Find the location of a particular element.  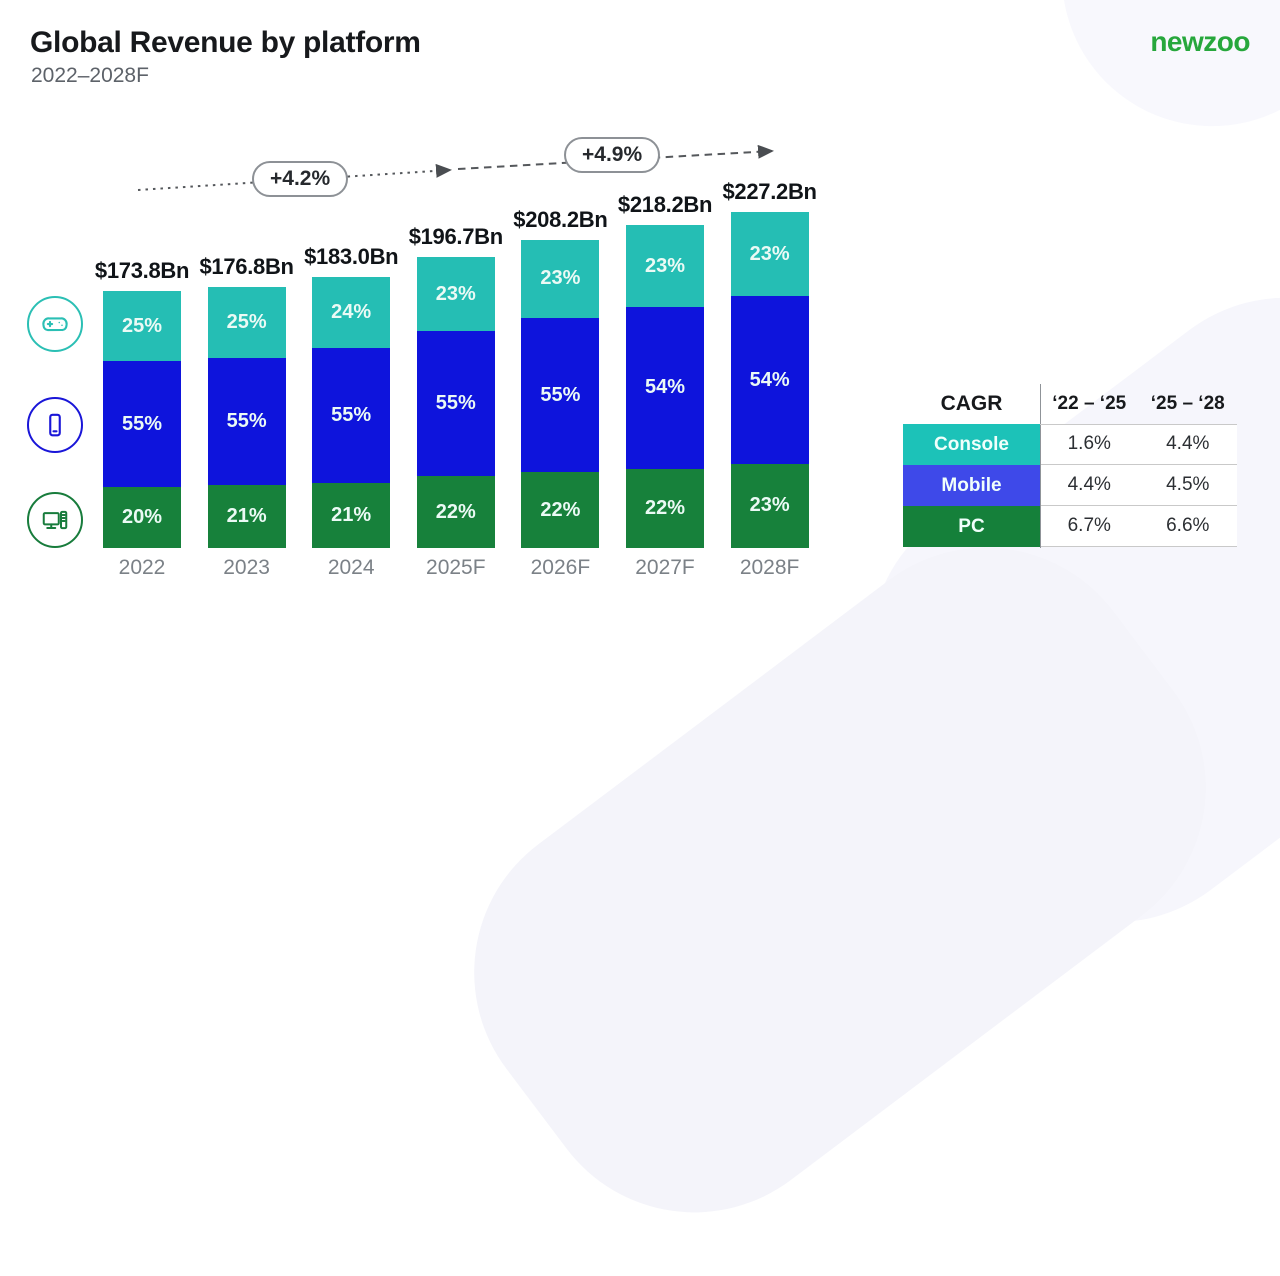

segment-pc-2025F: 22% is located at coordinates (455, 512).